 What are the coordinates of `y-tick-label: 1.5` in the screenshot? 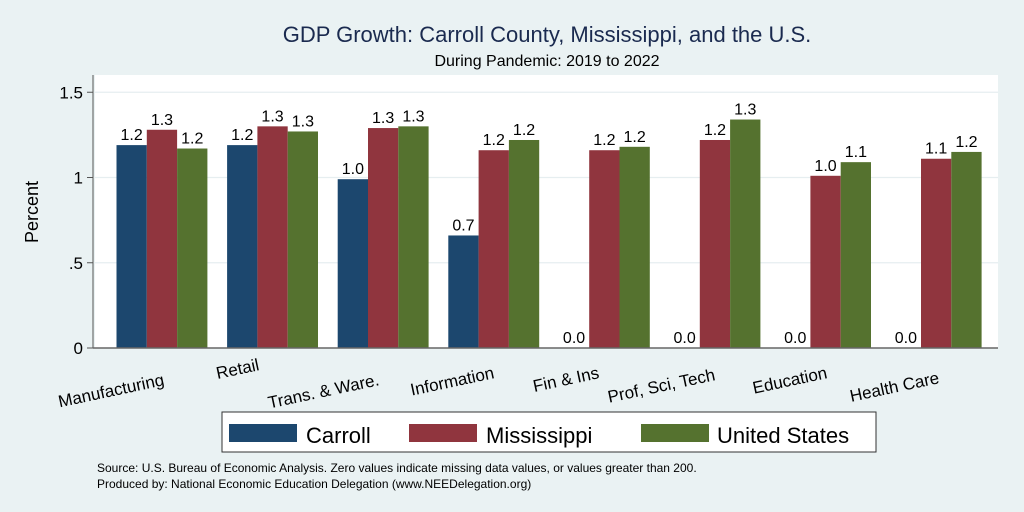 It's located at (71, 92).